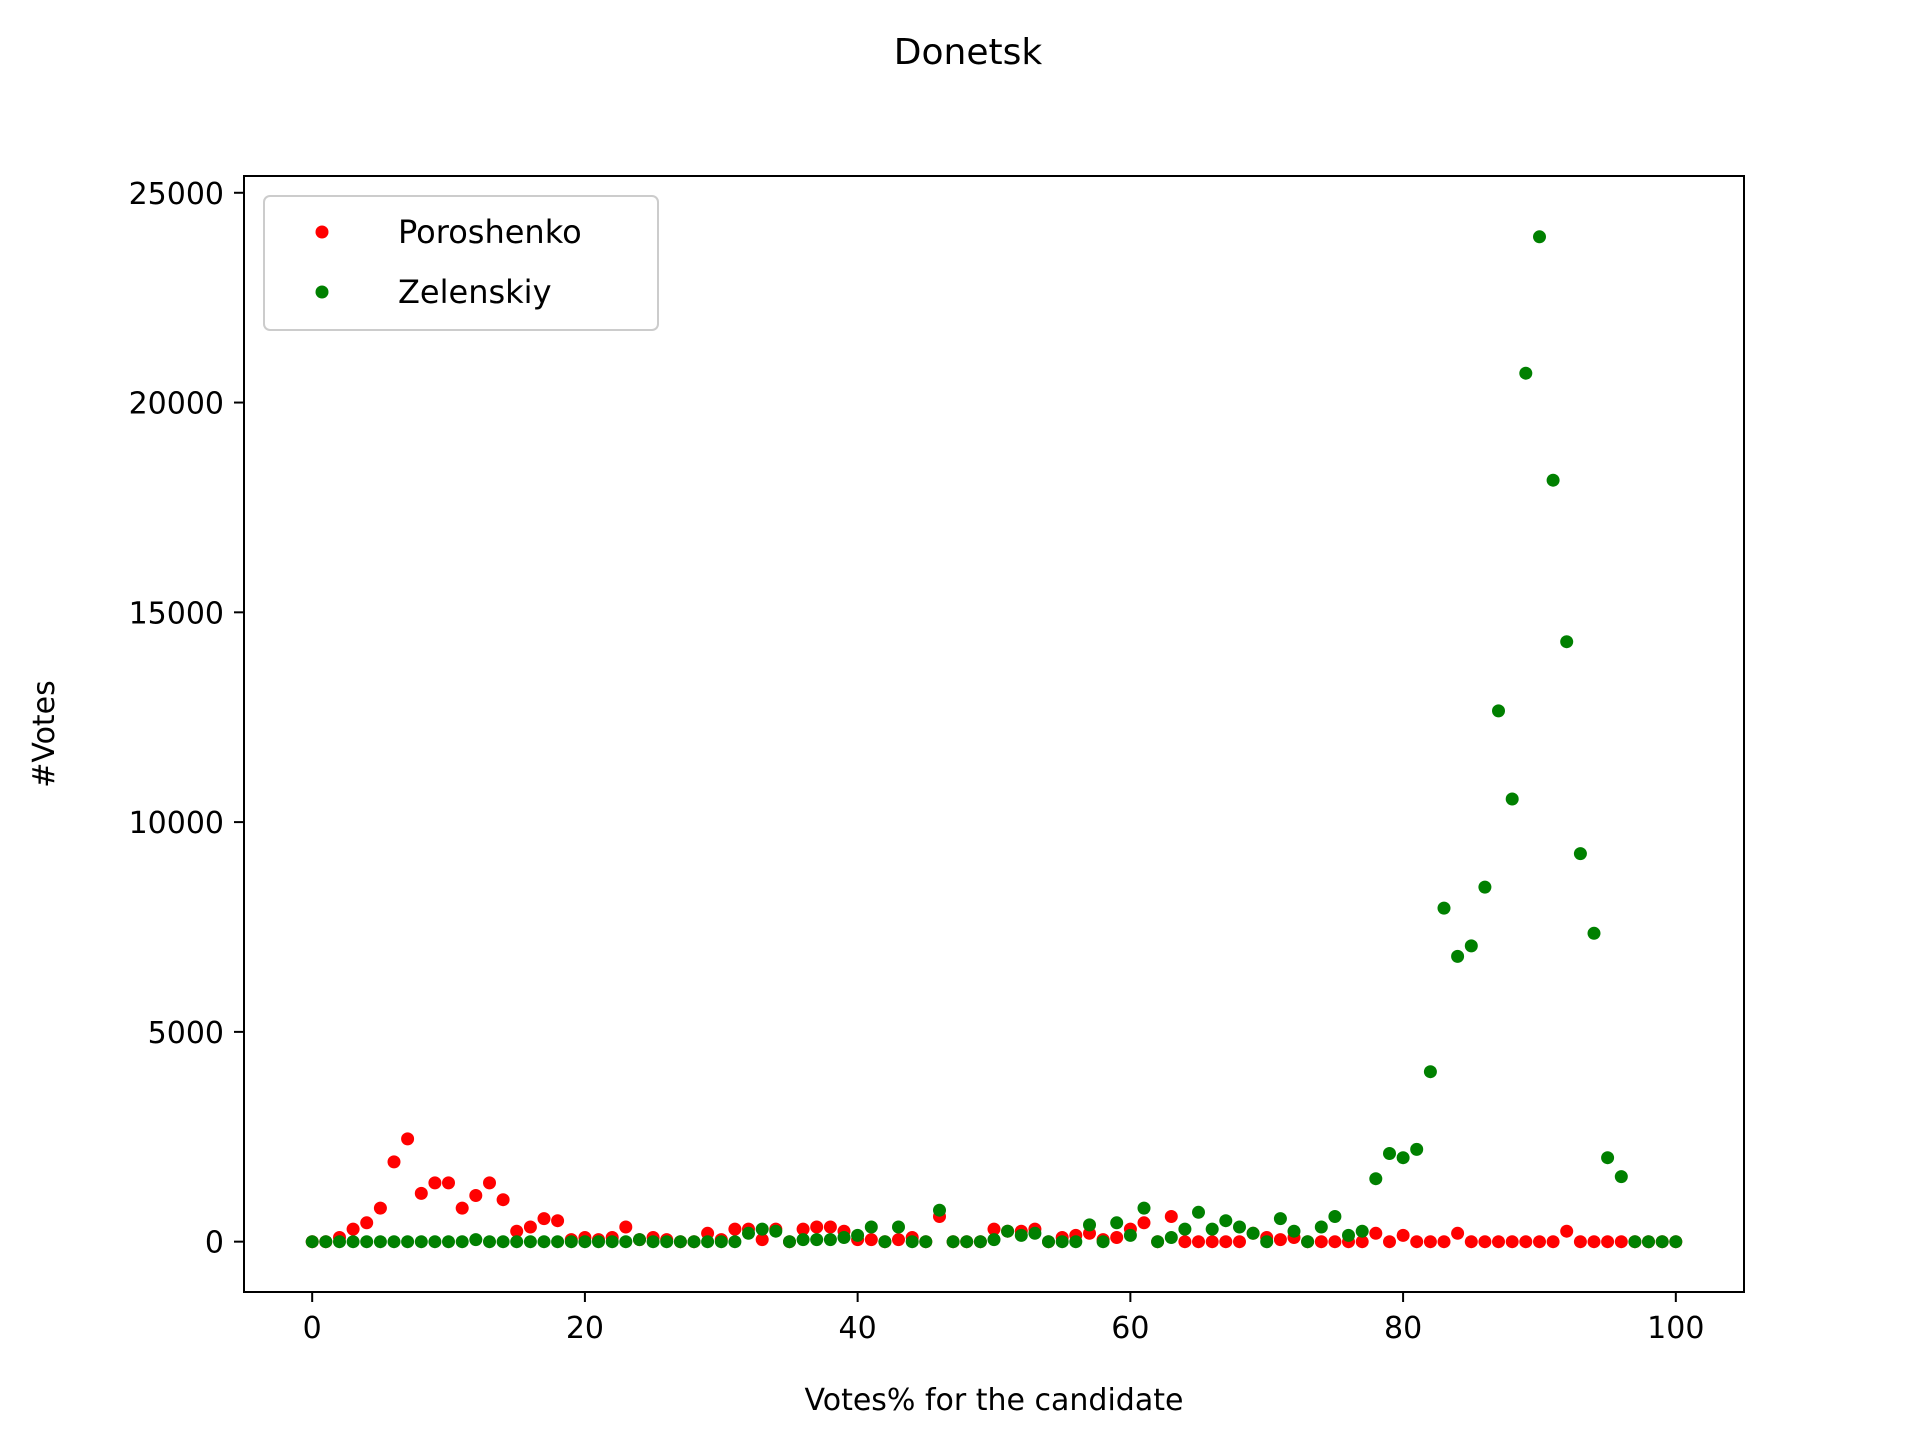  Describe the element at coordinates (44, 734) in the screenshot. I see `y-axis-title: #Votes` at that location.